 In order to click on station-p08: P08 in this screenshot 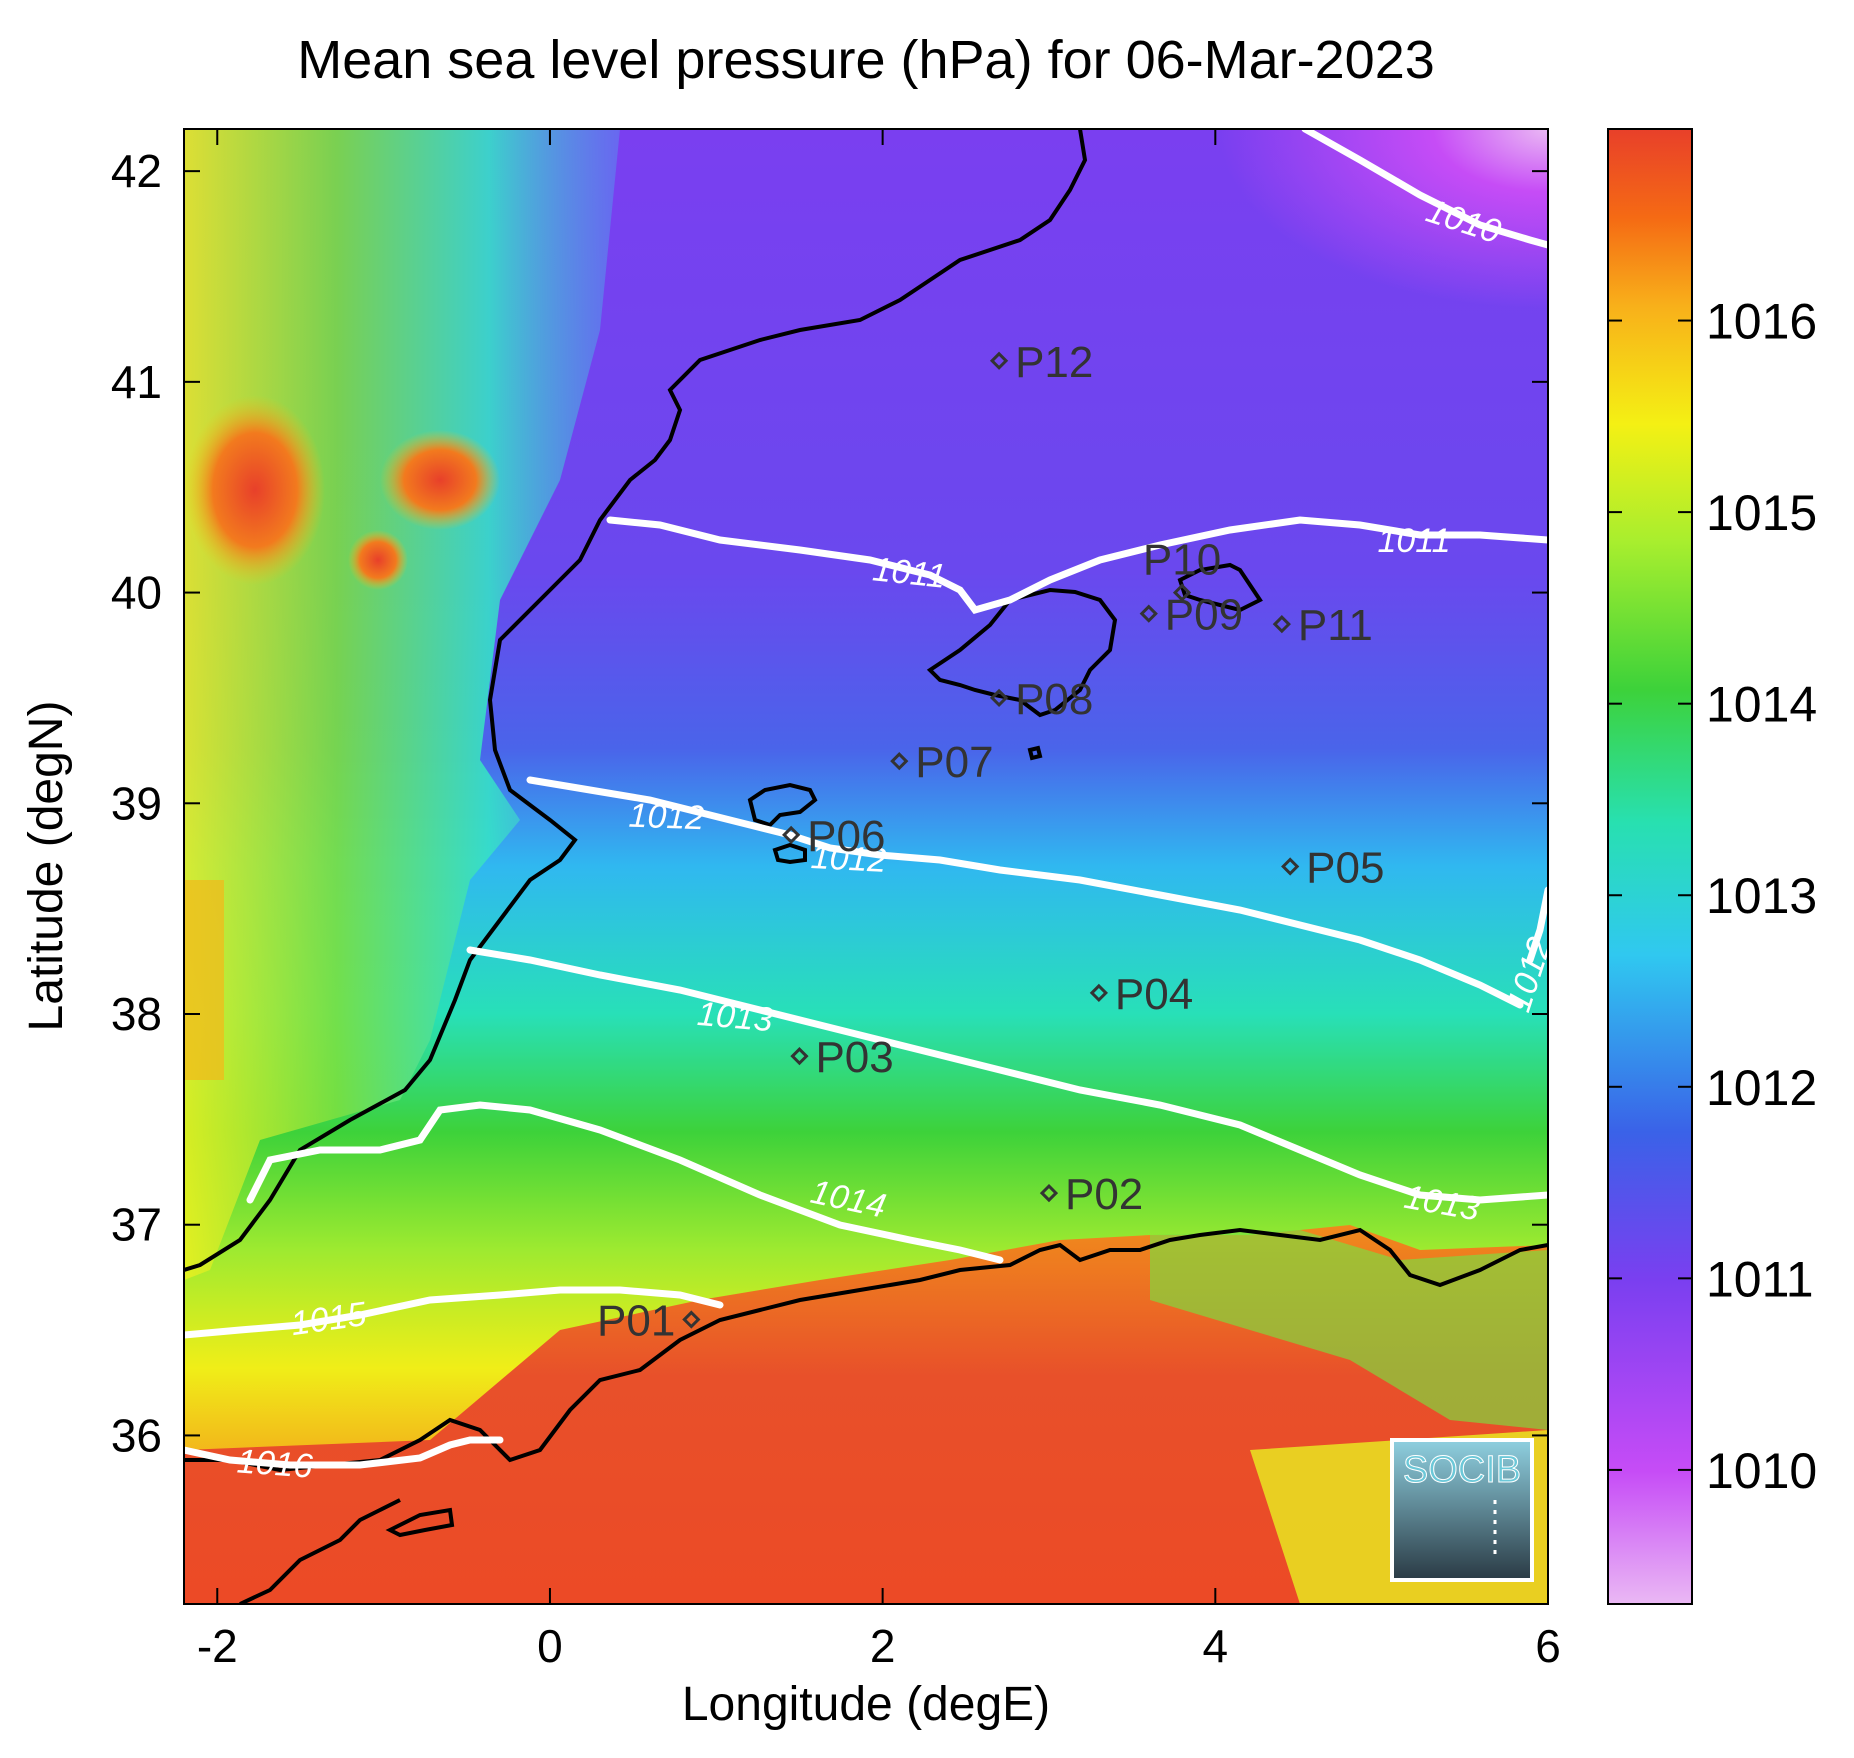, I will do `click(1041, 699)`.